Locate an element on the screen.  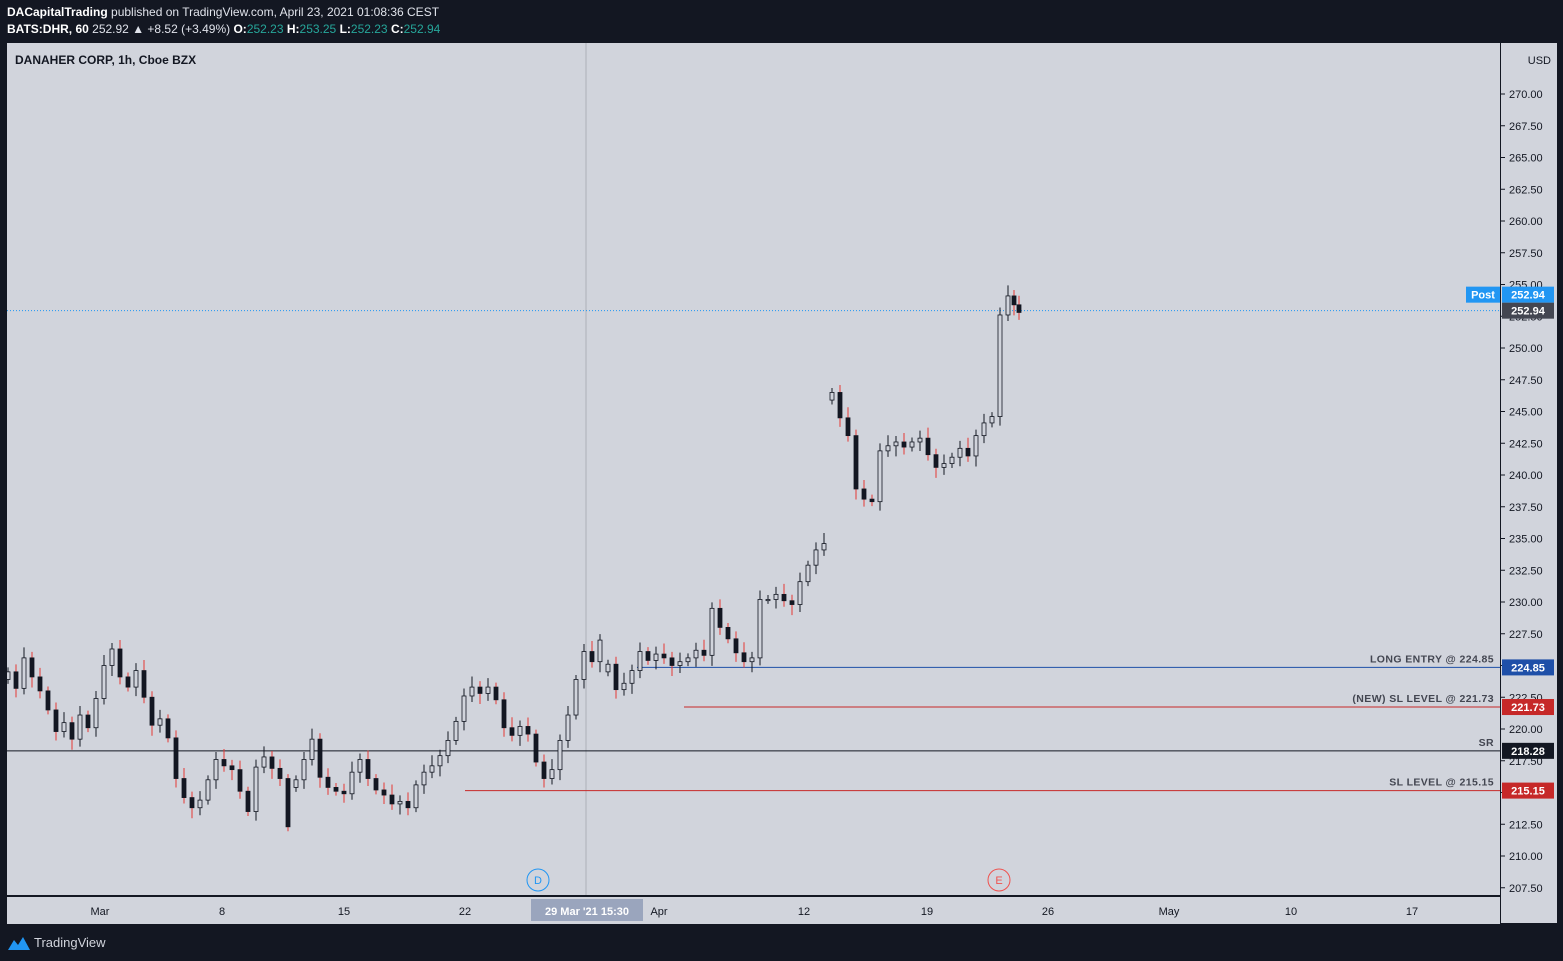
level-badge-0: 224.85 is located at coordinates (1528, 668).